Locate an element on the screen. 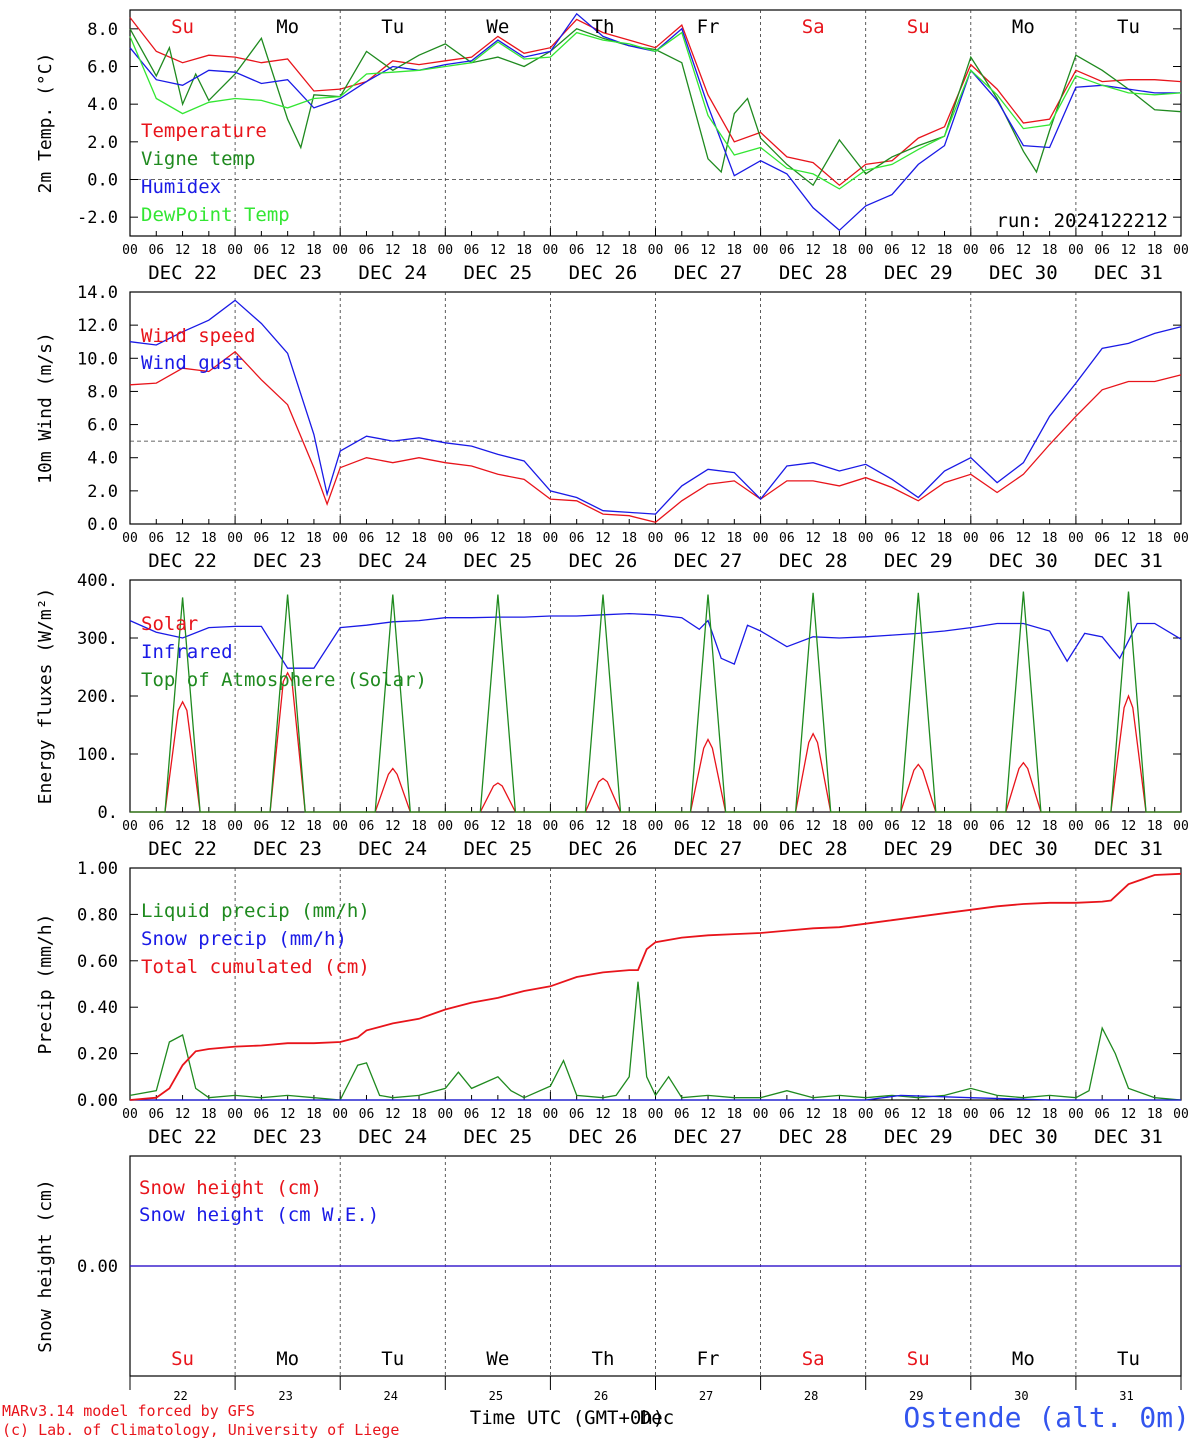 The width and height of the screenshot is (1194, 1440). y-tick-label: 12.0 is located at coordinates (97, 326).